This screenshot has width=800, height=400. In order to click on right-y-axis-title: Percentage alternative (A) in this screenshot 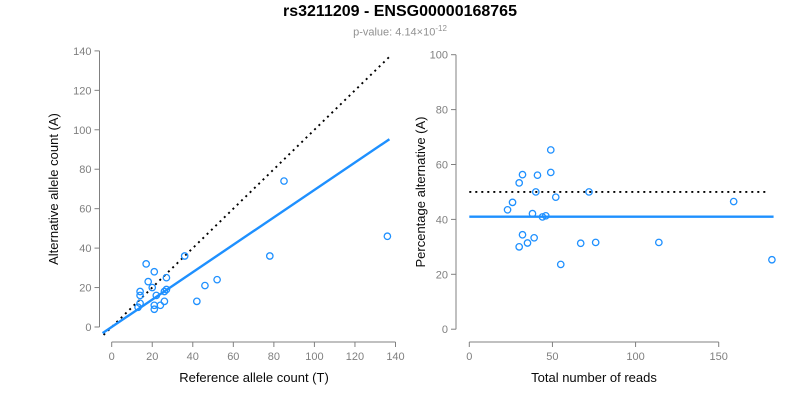, I will do `click(420, 192)`.